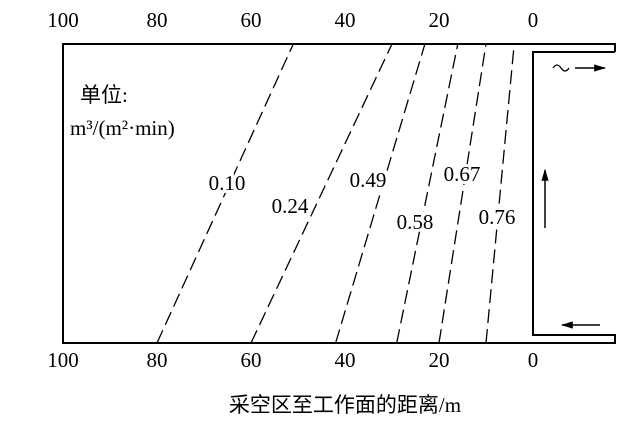 The height and width of the screenshot is (439, 639). Describe the element at coordinates (227, 183) in the screenshot. I see `isoline-label: 0.10` at that location.